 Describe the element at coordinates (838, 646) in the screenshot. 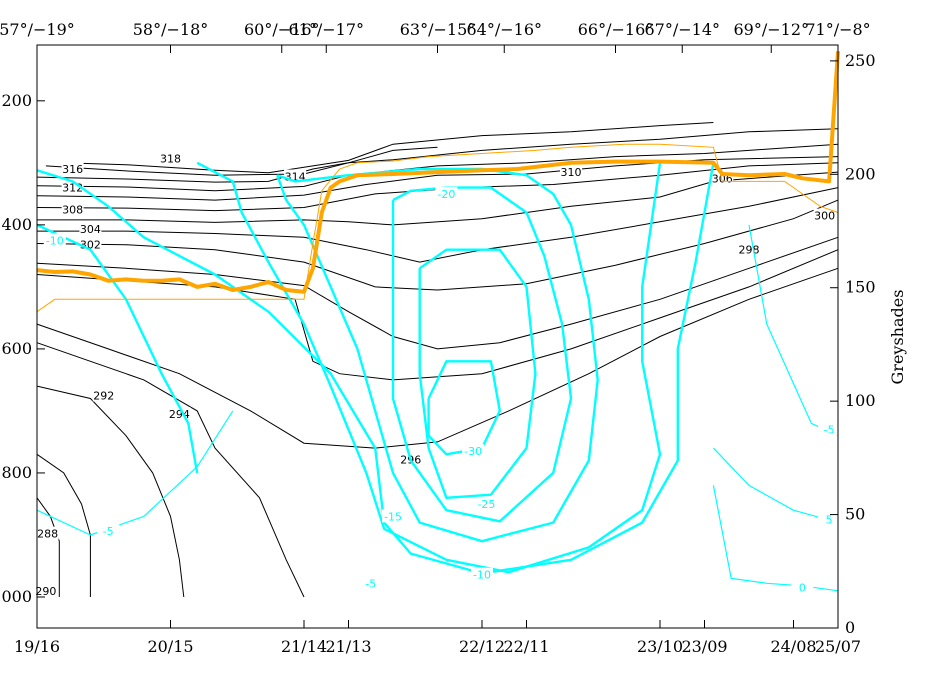

I see `x-tick-label-bottom: 25/07` at that location.